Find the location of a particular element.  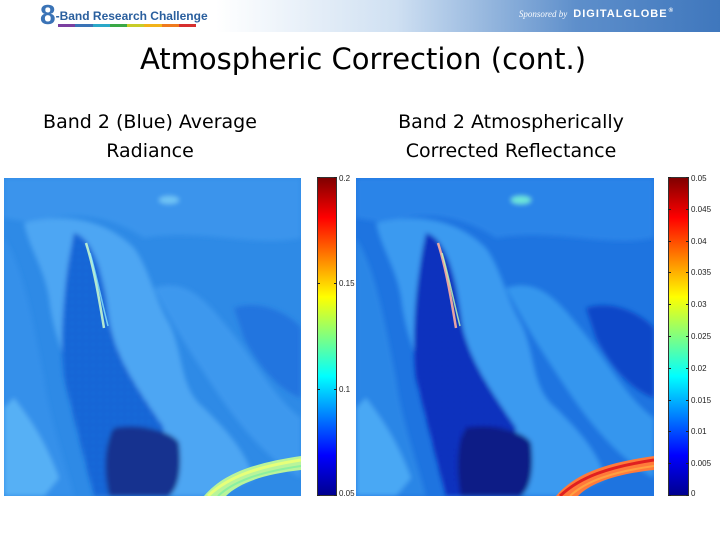

colorbar-tick-label: 0.005 is located at coordinates (701, 464).